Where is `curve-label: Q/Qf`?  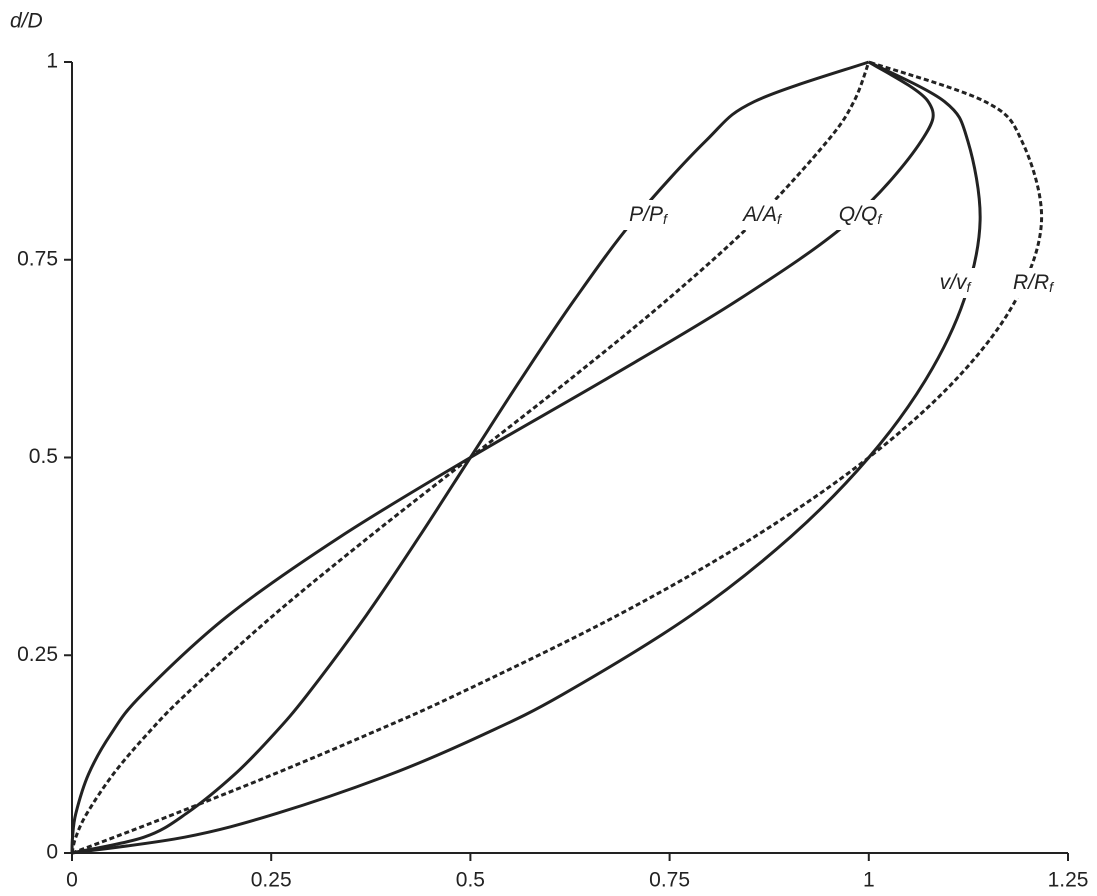 curve-label: Q/Qf is located at coordinates (861, 215).